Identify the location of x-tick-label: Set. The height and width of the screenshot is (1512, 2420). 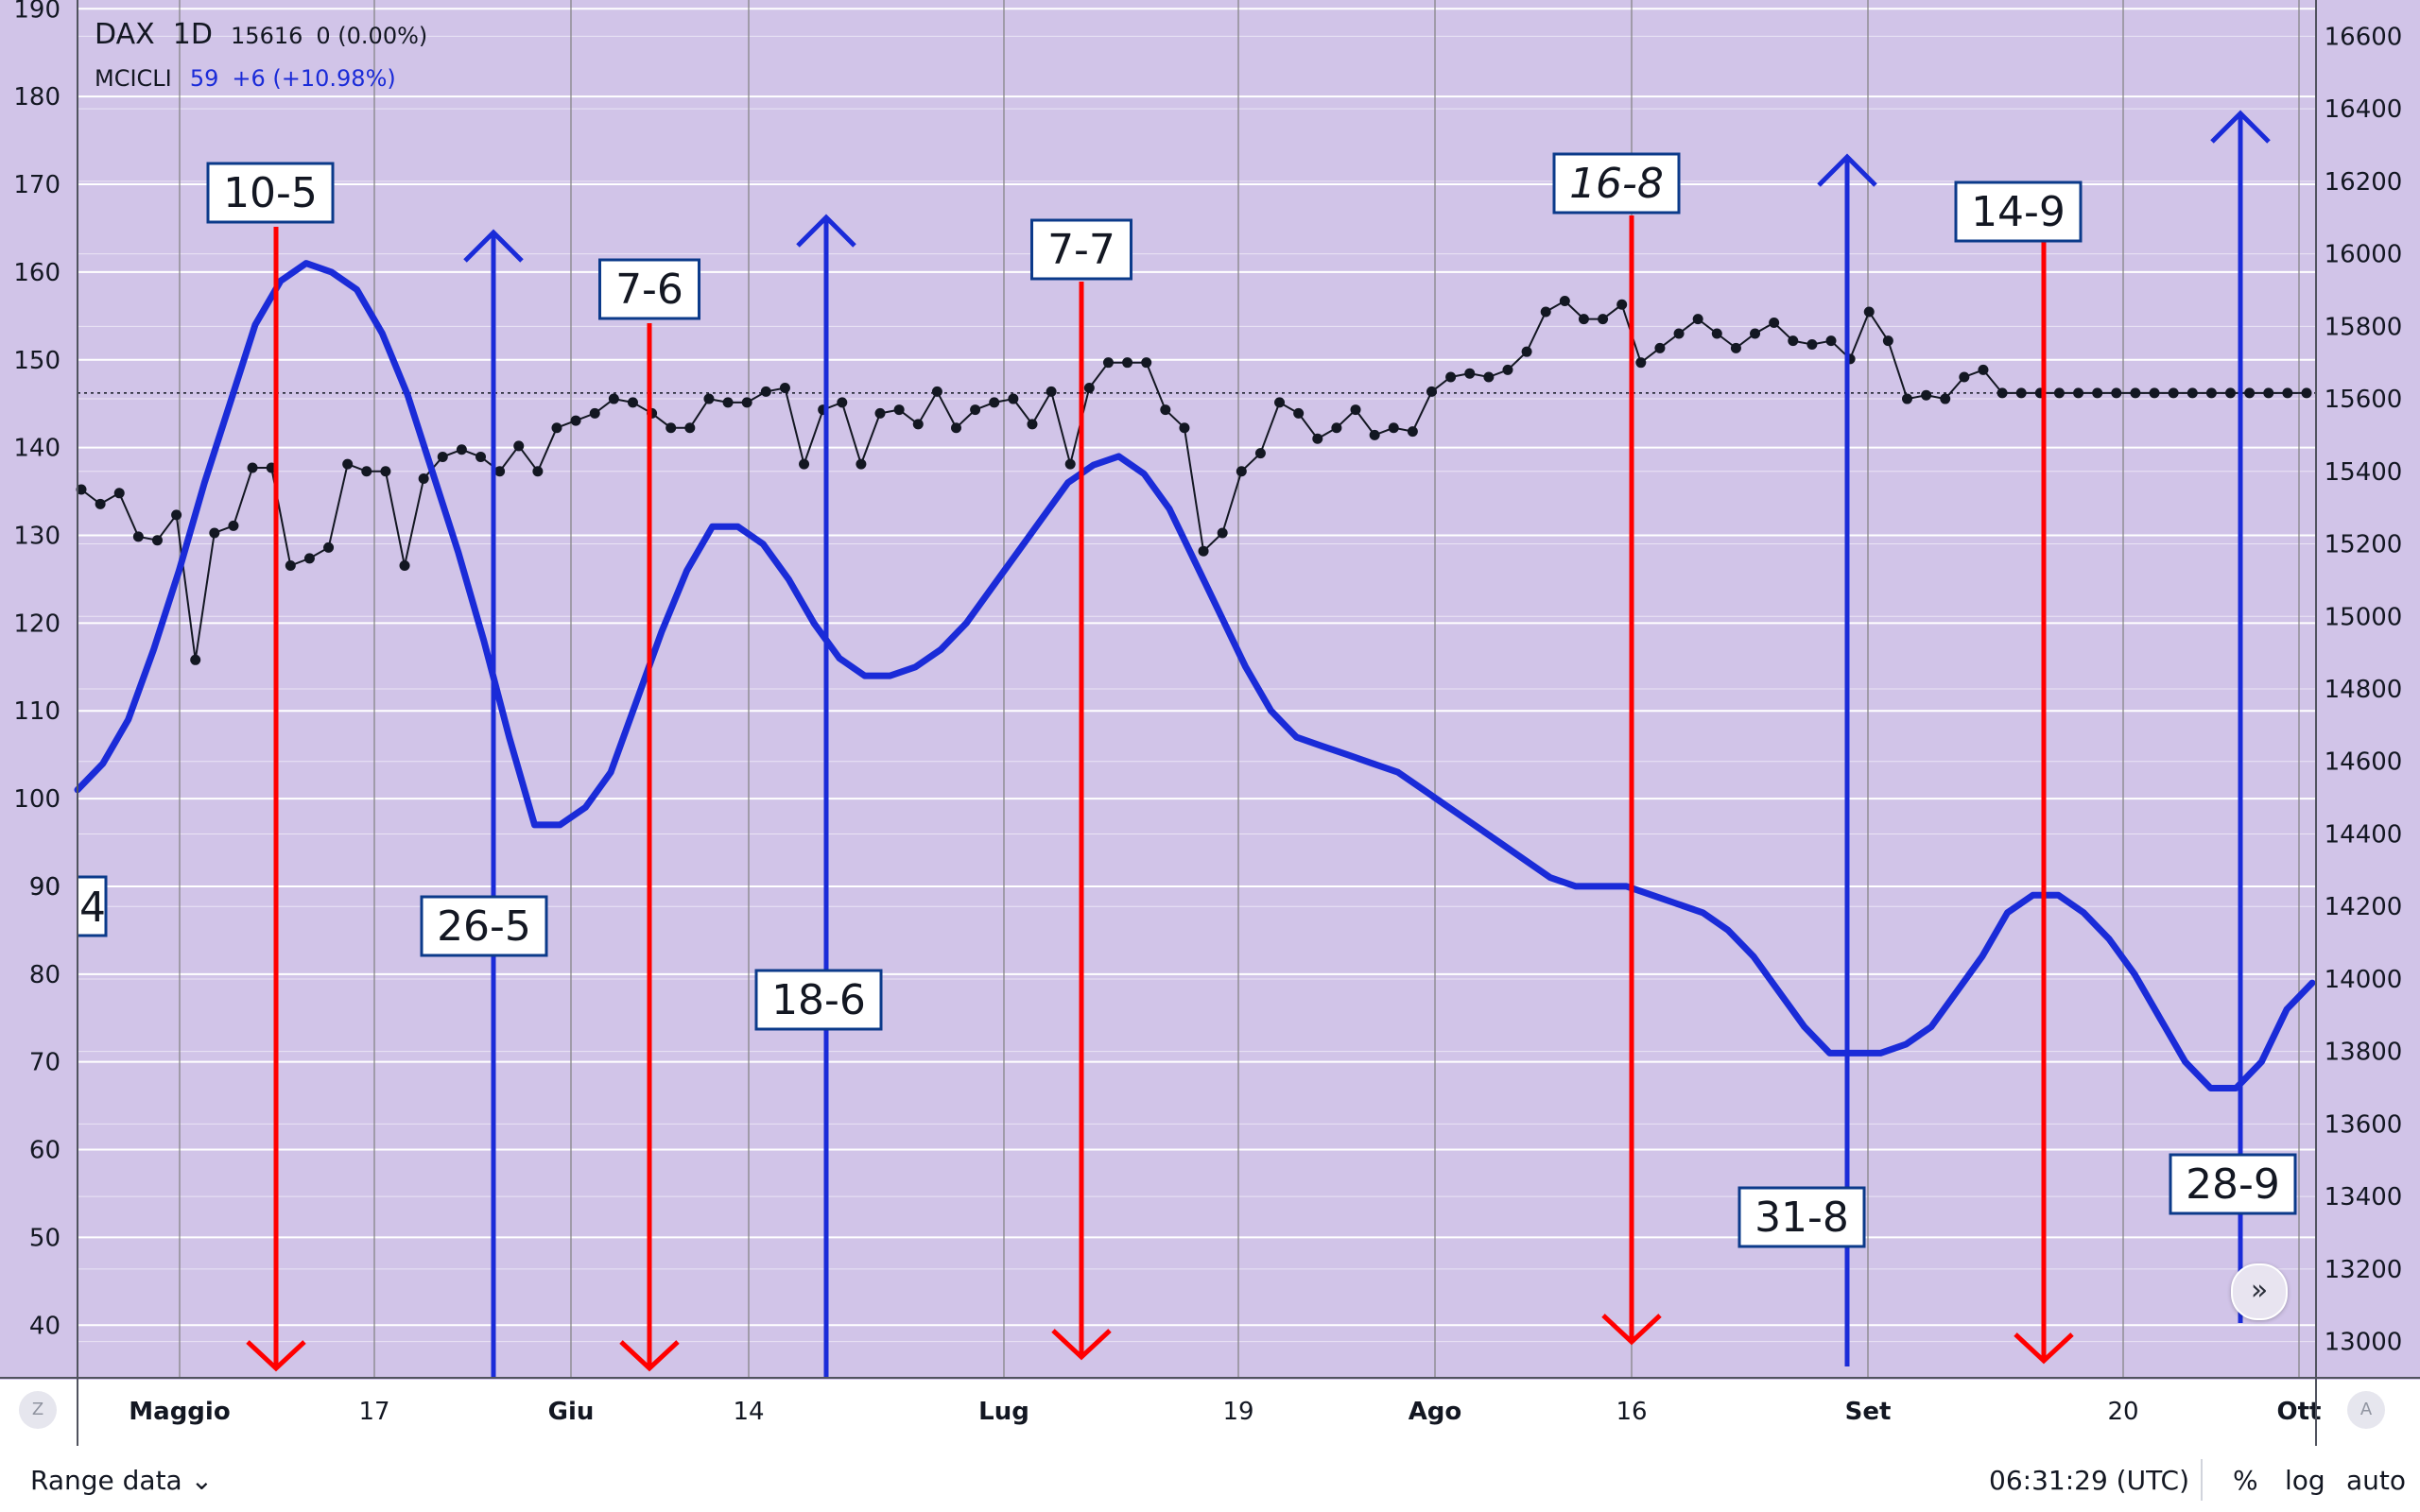
(1868, 1412).